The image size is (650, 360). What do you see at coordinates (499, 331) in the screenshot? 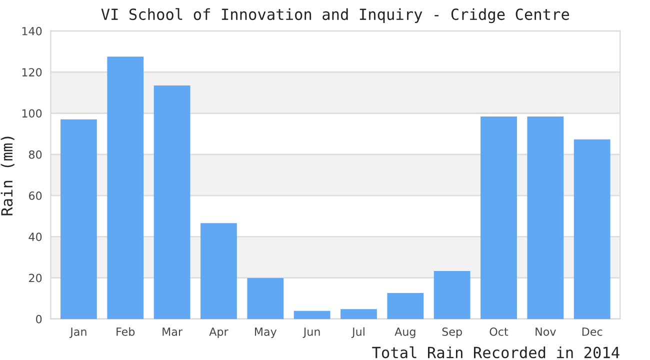
I see `x-tick-label: Oct` at bounding box center [499, 331].